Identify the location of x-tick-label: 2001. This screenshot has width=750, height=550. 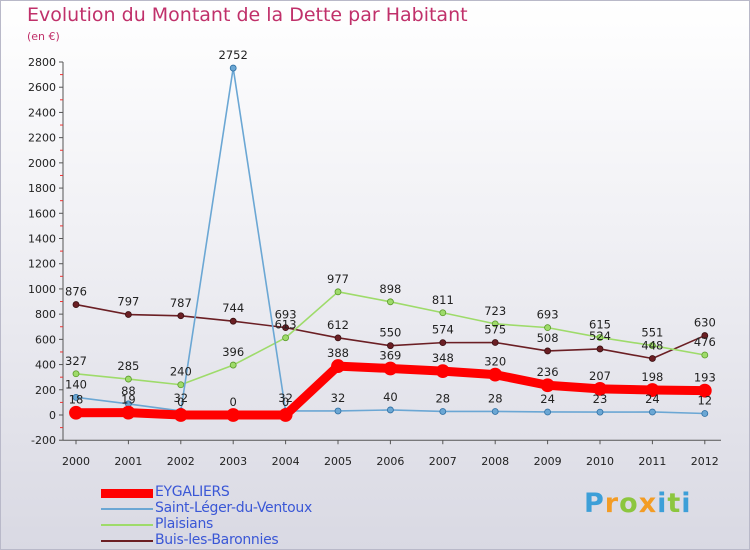
(128, 461).